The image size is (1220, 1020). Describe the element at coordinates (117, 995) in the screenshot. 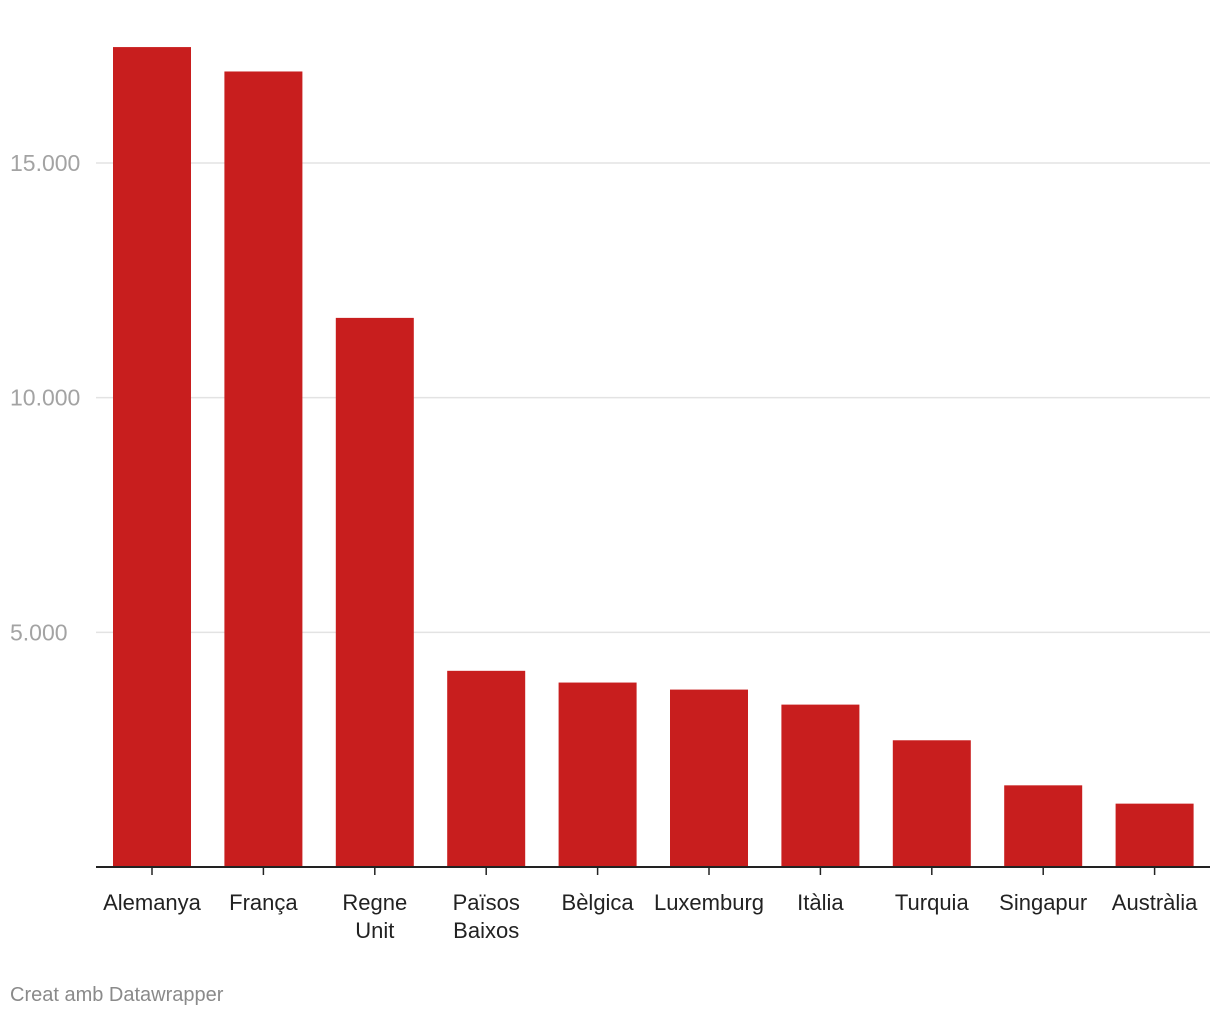

I see `credit-text: Creat amb Datawrapper` at that location.